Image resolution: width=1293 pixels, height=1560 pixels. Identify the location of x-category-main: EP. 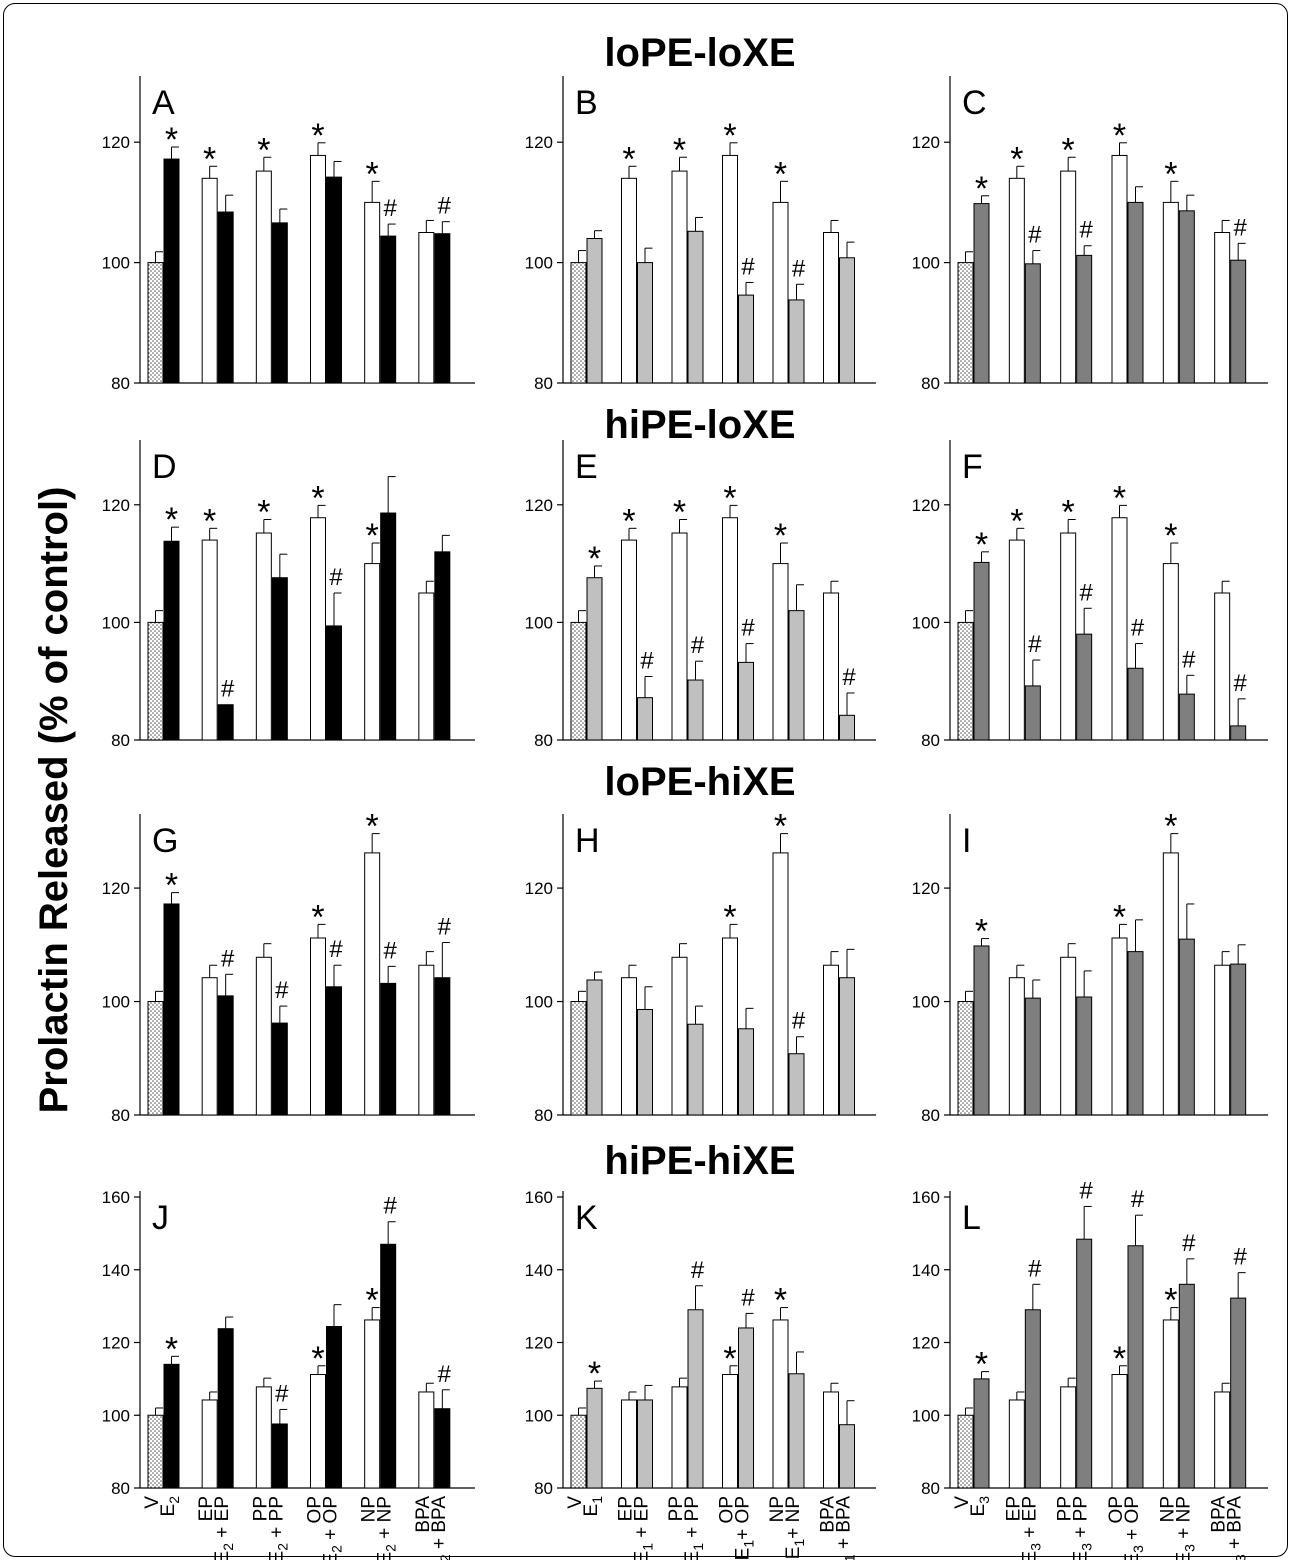
(626, 1508).